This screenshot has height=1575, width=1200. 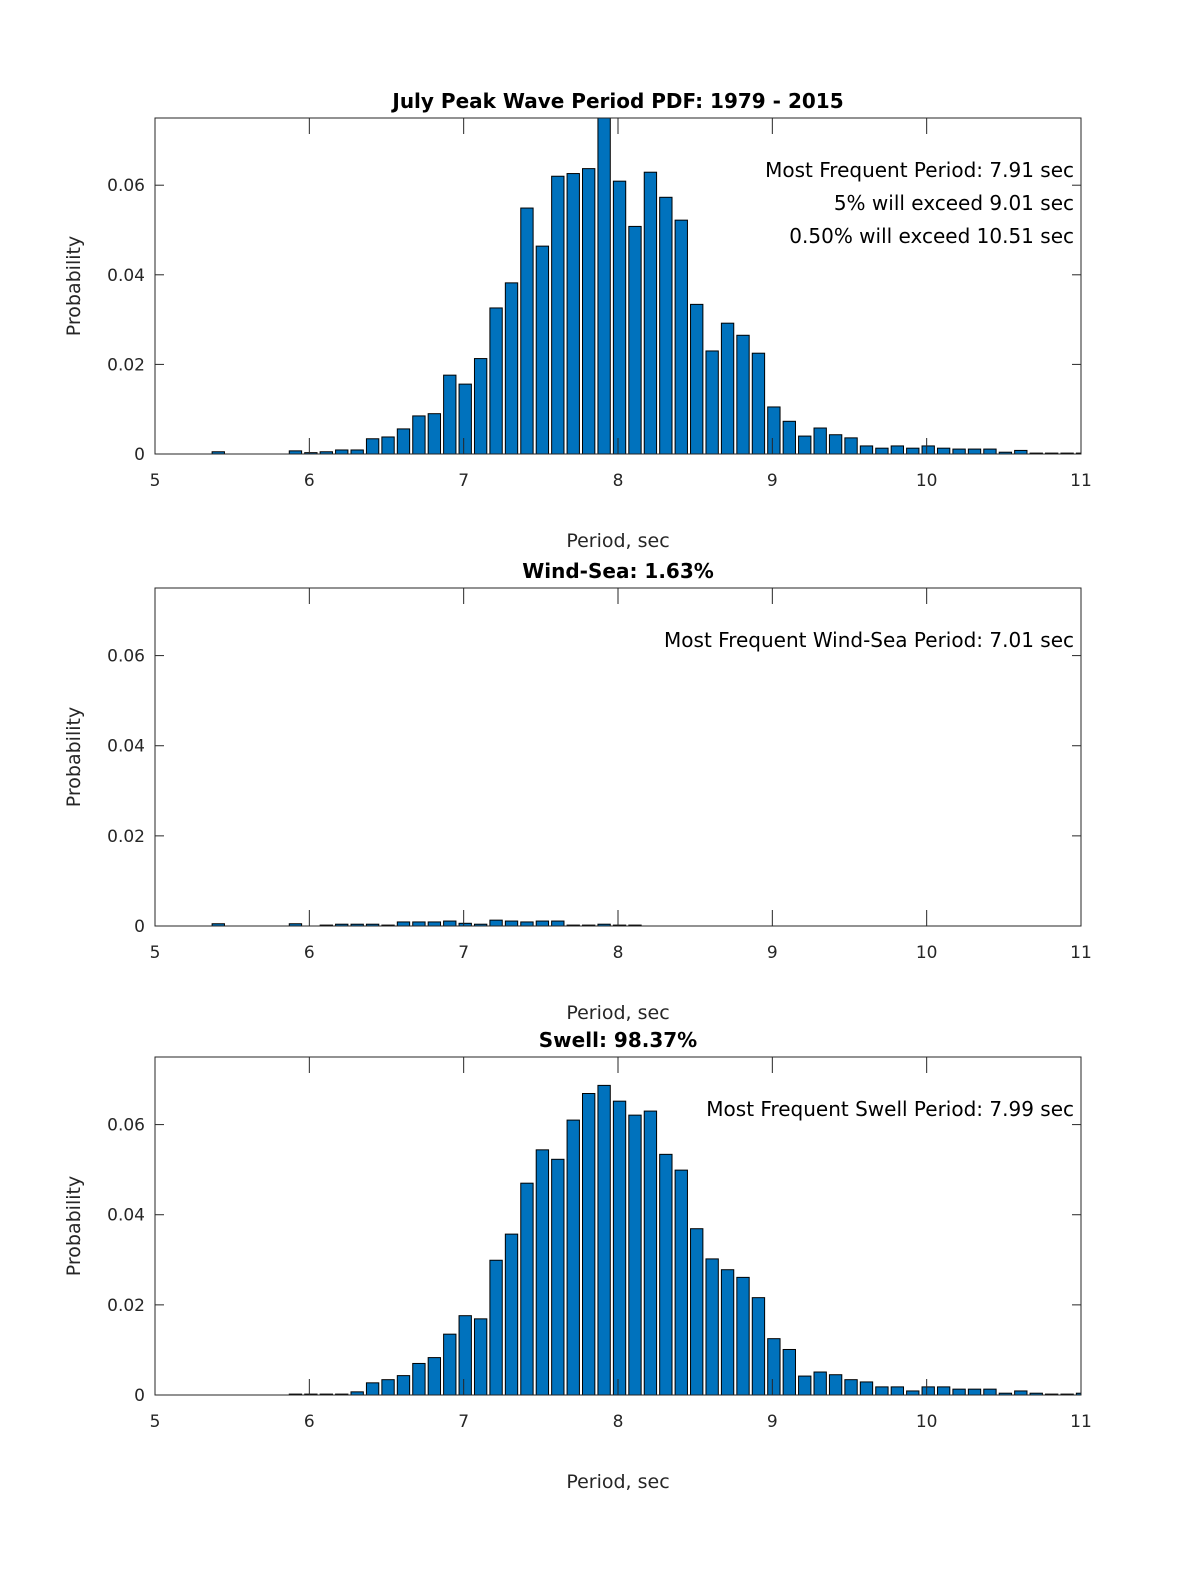 I want to click on x-tick-label: 9, so click(x=772, y=953).